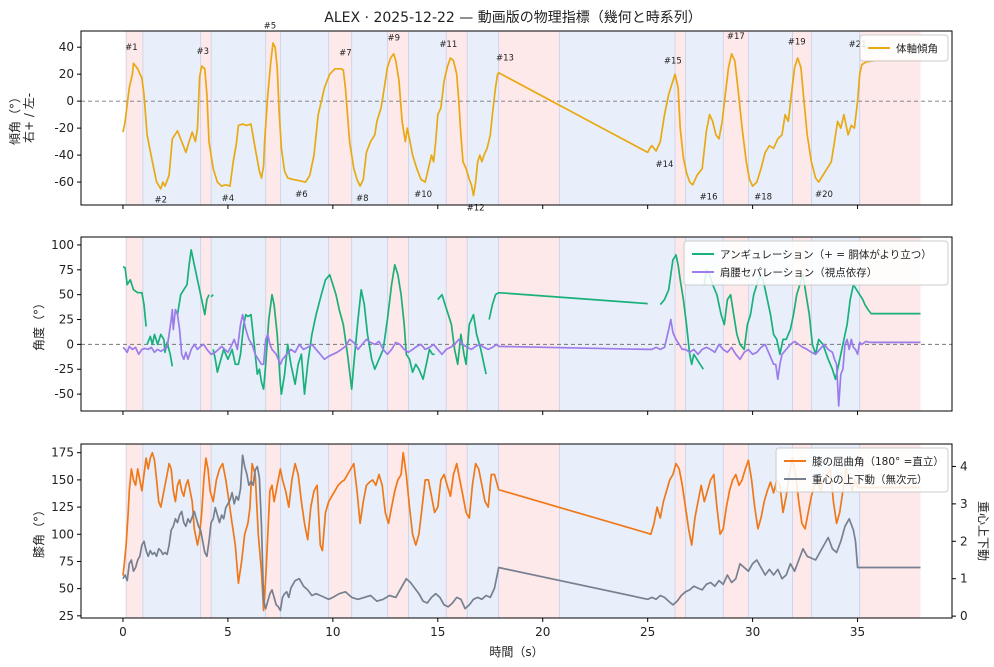  What do you see at coordinates (647, 632) in the screenshot?
I see `x-tick-label: 25` at bounding box center [647, 632].